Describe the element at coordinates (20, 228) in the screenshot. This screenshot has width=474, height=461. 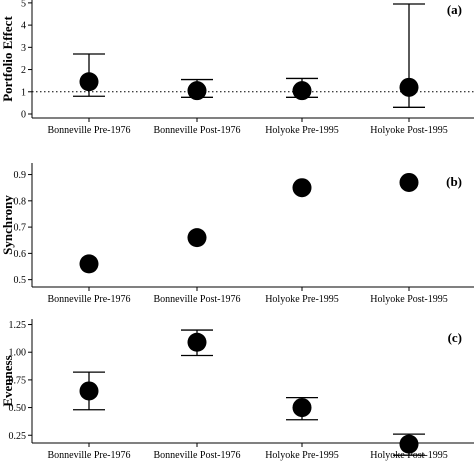
I see `y-tick-label: 0.7` at that location.